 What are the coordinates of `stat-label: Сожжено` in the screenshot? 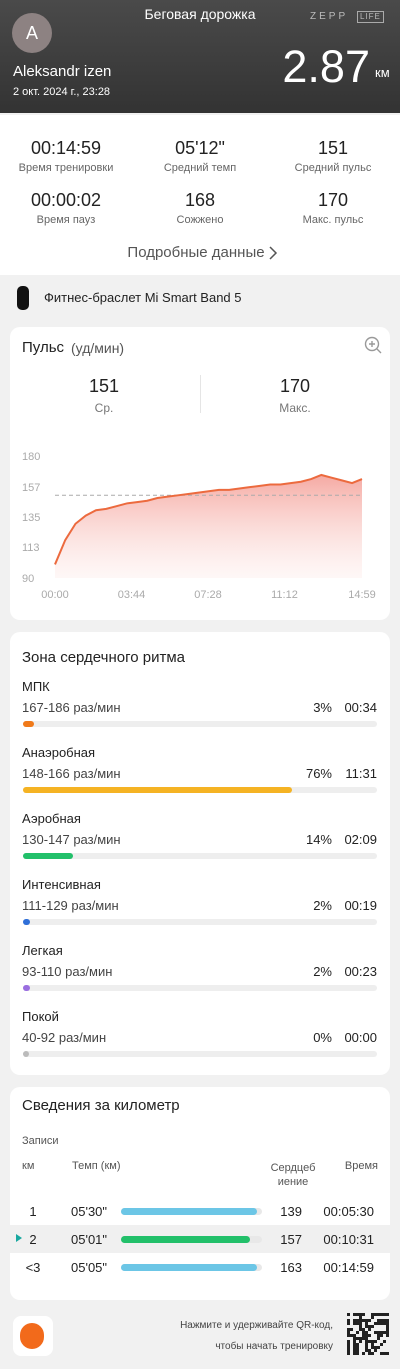 It's located at (200, 220).